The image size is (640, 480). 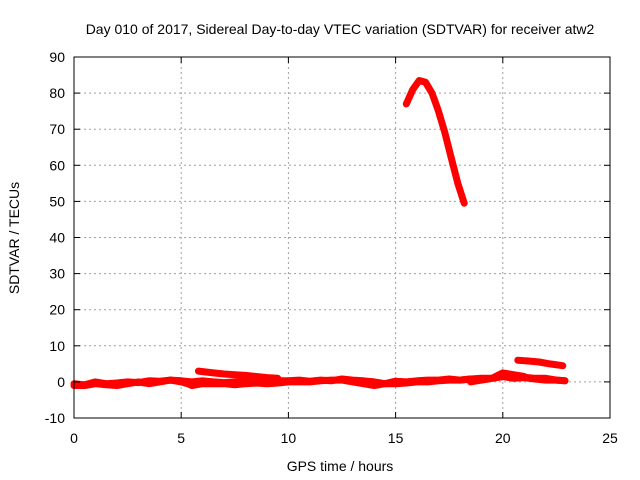 What do you see at coordinates (57, 165) in the screenshot?
I see `y-tick-label: 60` at bounding box center [57, 165].